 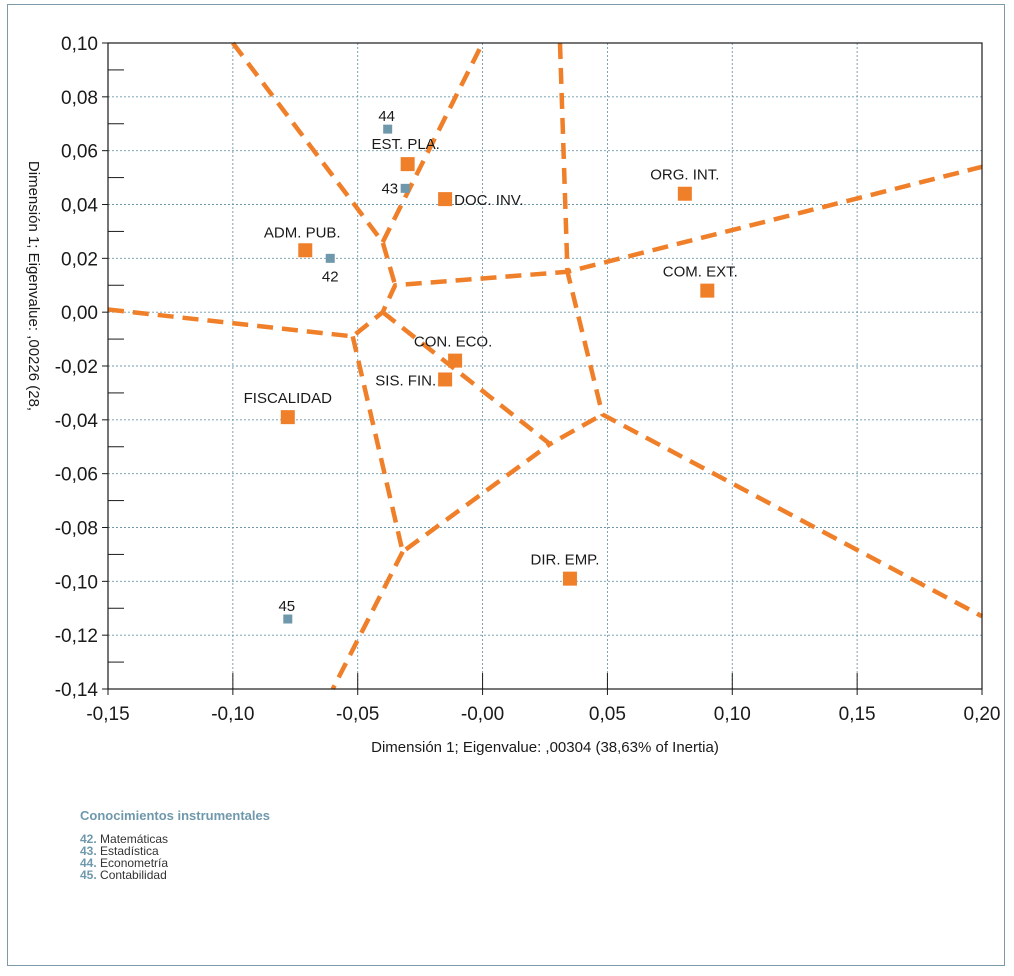 I want to click on y-tick-label: 0,08, so click(x=79, y=98).